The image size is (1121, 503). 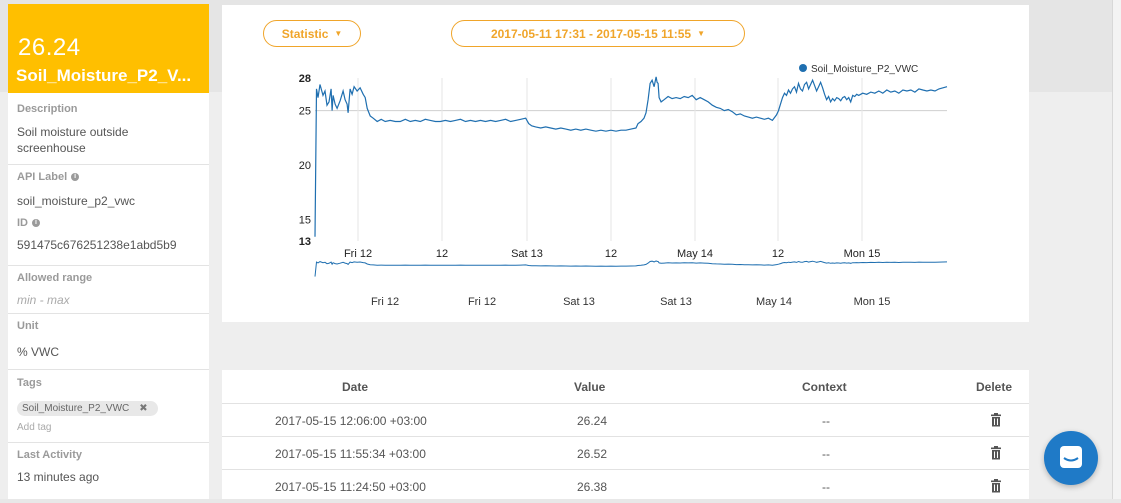 What do you see at coordinates (803, 68) in the screenshot?
I see `legend-marker` at bounding box center [803, 68].